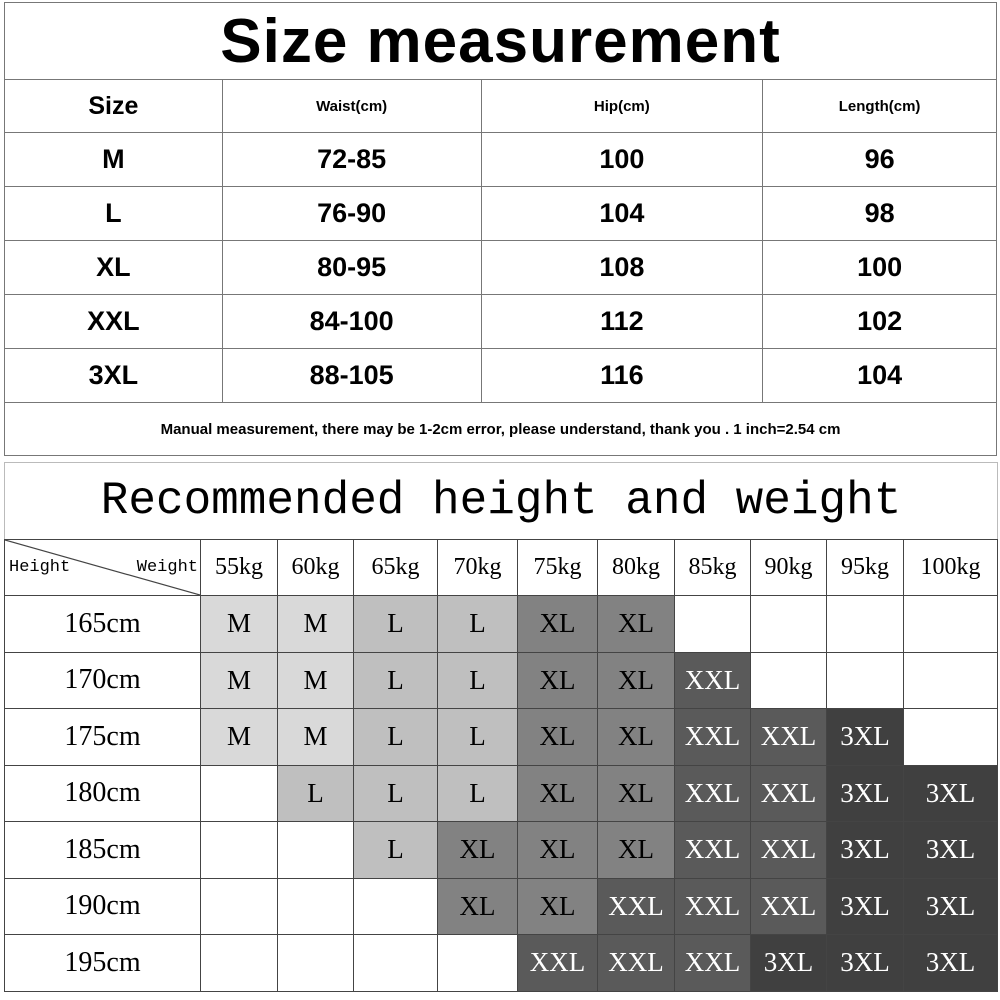 The image size is (1000, 1000). I want to click on table-row: 180cm L L L XL XL XXL XXL 3XL 3XL, so click(501, 793).